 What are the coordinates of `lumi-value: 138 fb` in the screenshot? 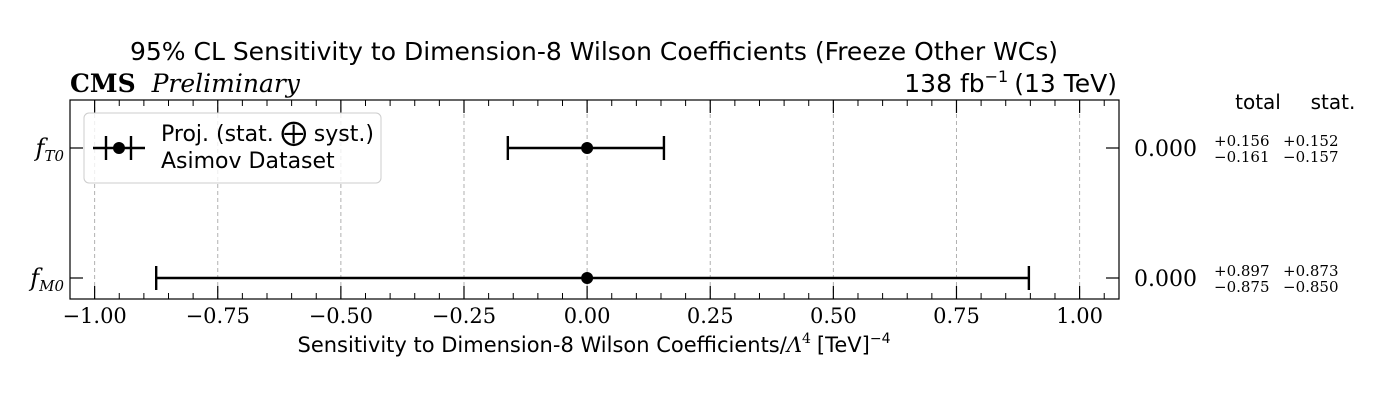 It's located at (944, 83).